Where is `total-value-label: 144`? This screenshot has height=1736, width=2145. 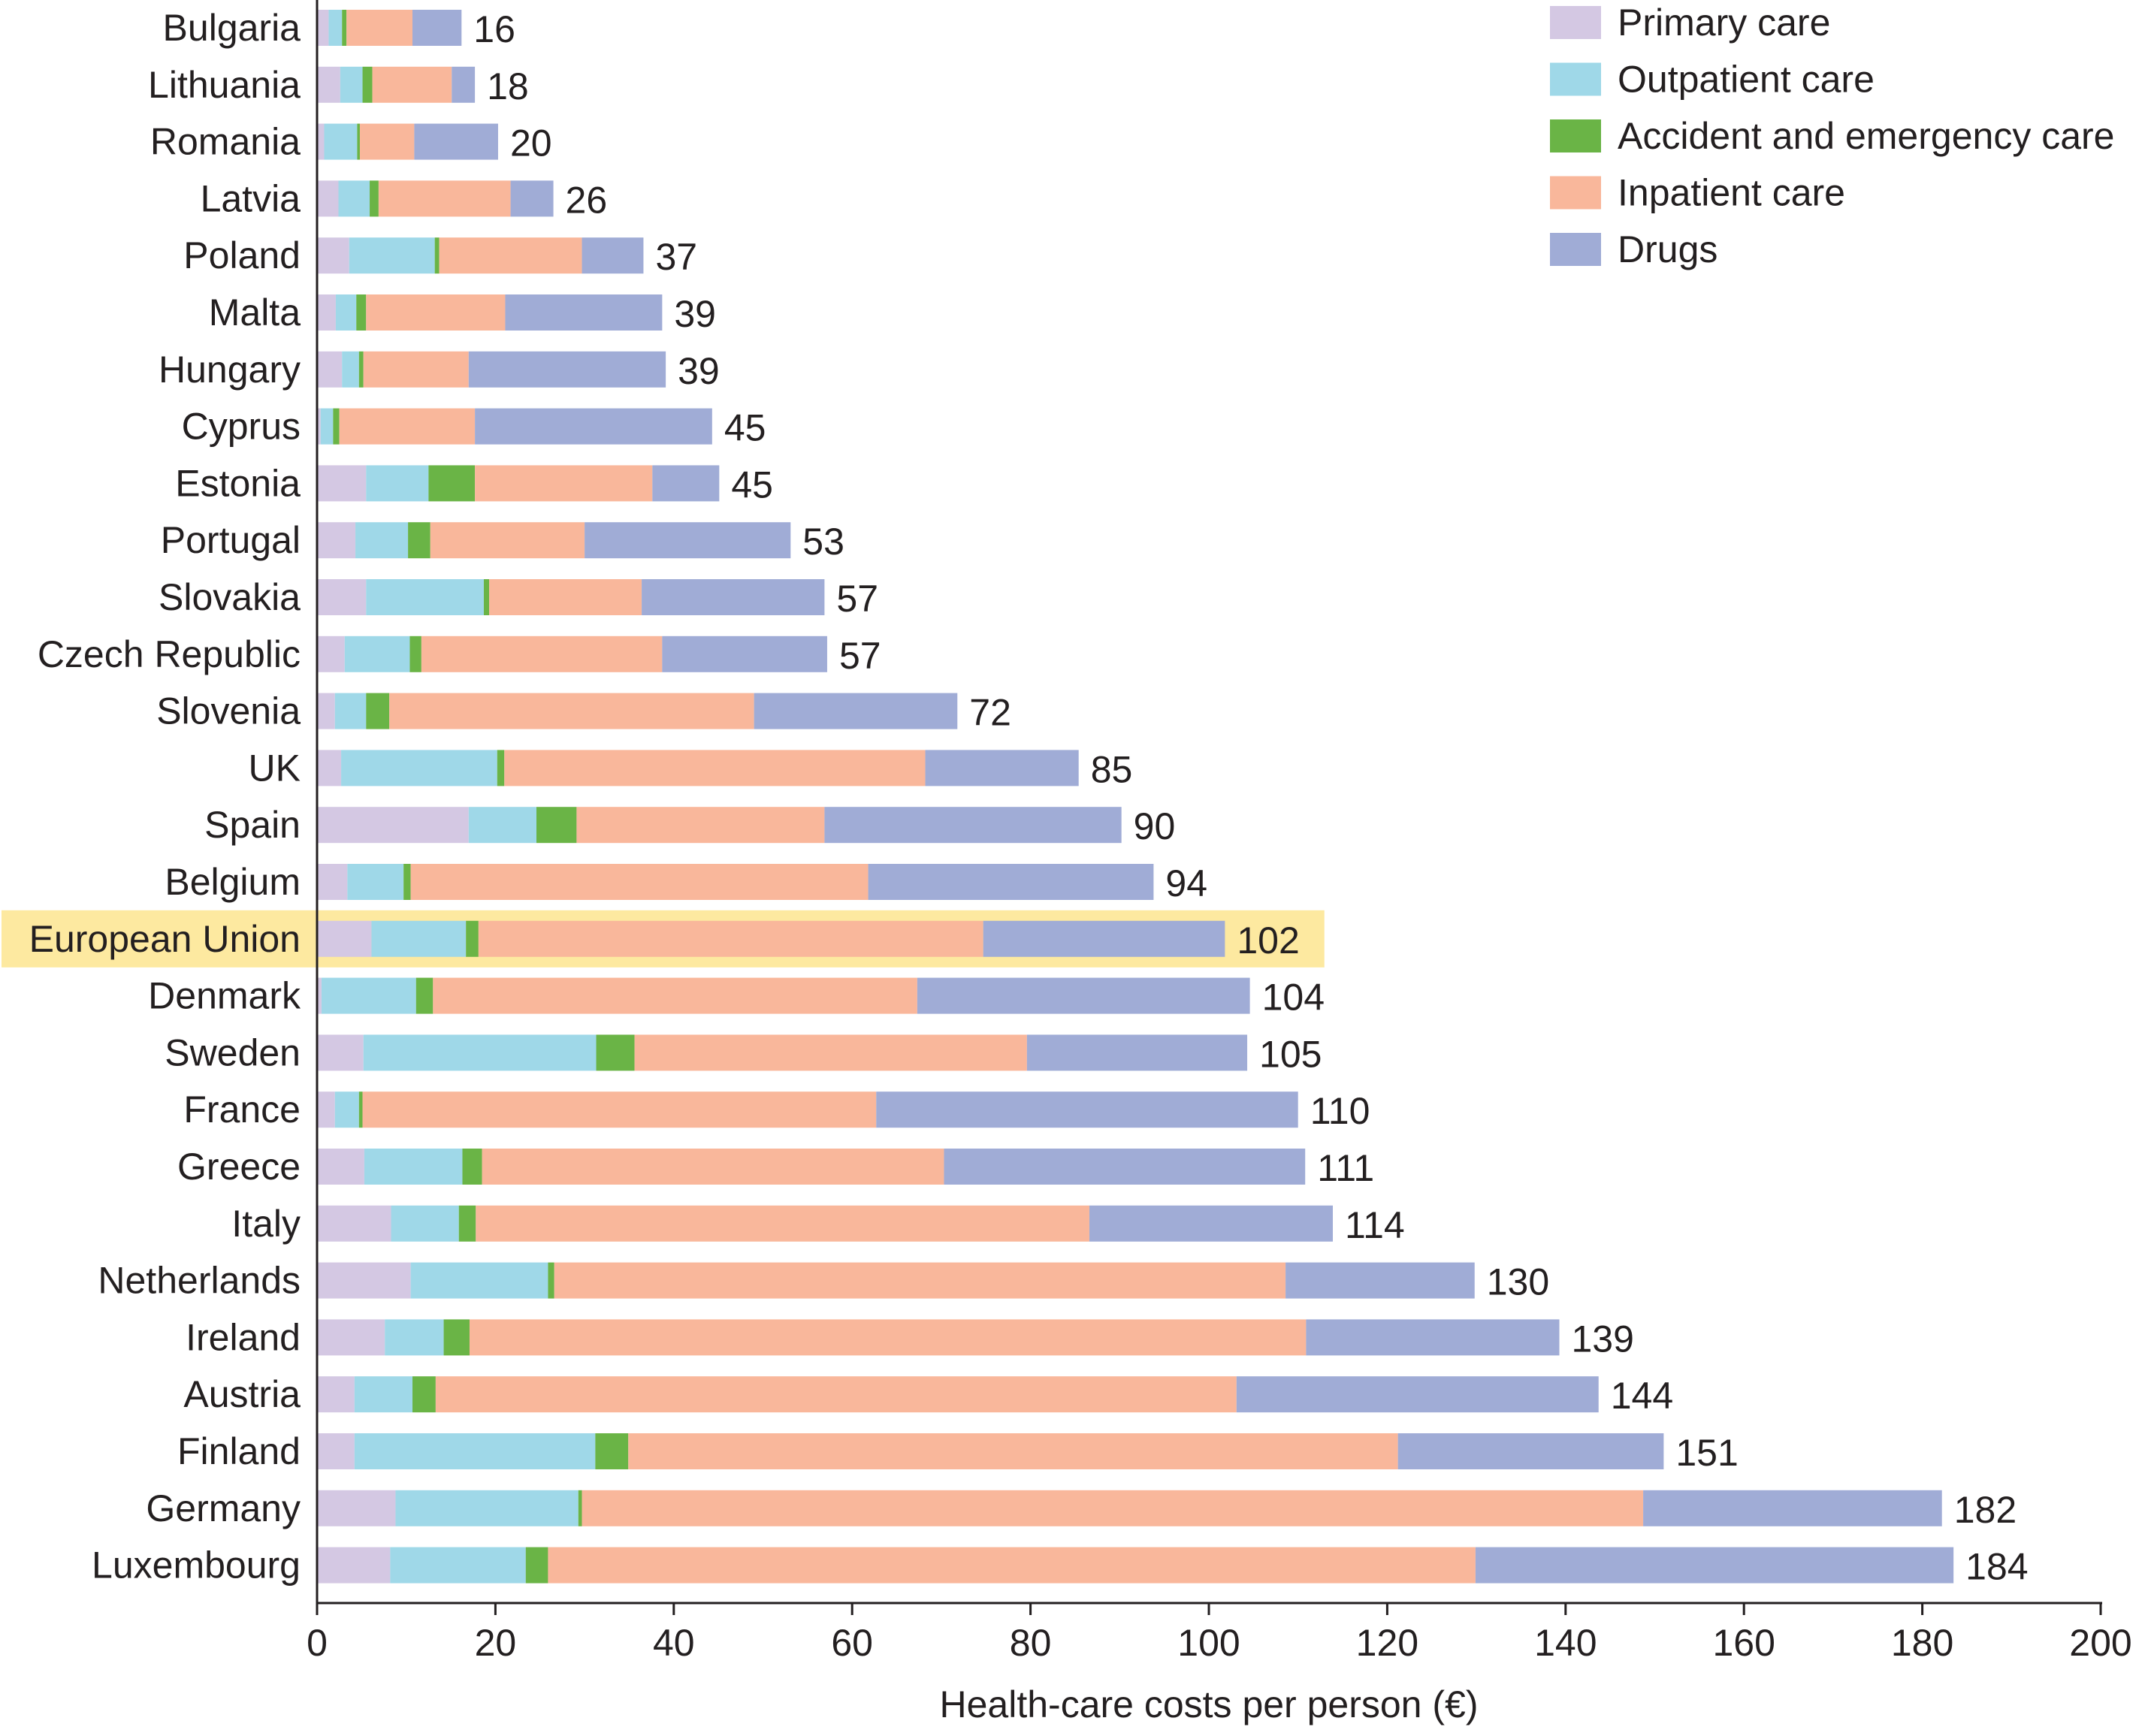
total-value-label: 144 is located at coordinates (1642, 1396).